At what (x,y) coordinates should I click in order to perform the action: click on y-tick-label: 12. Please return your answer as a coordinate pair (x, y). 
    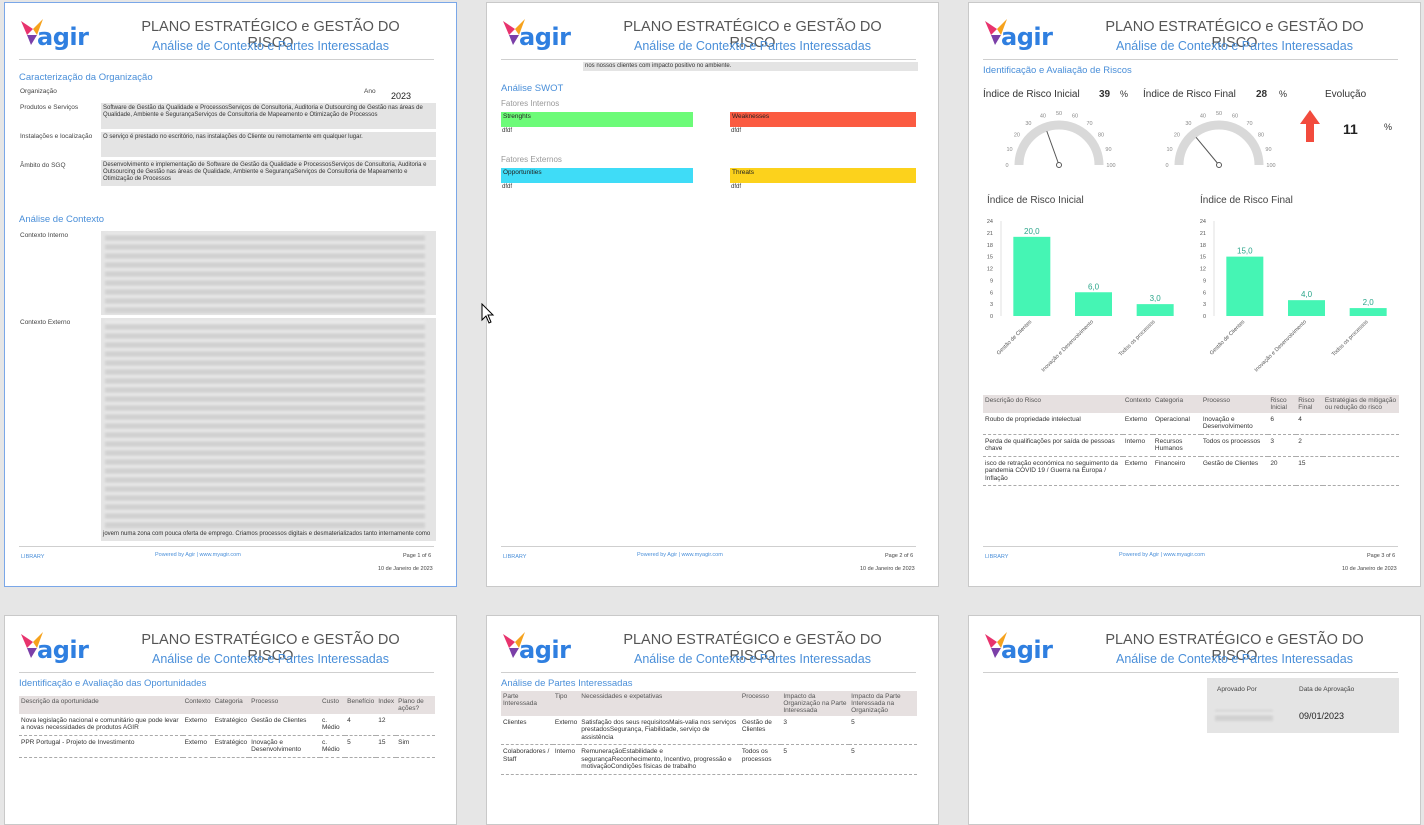
    Looking at the image, I should click on (1203, 270).